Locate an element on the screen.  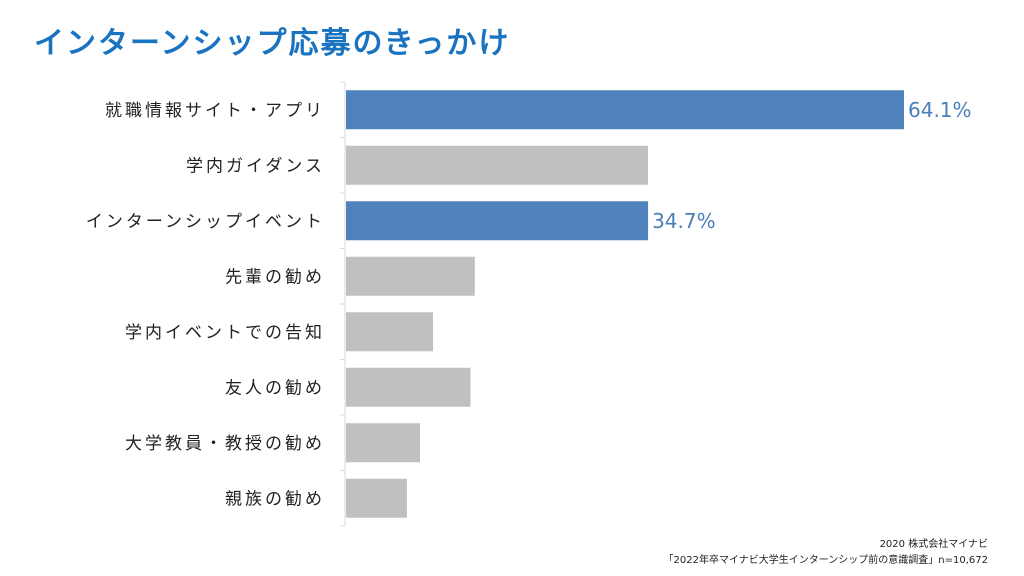
category-label: 学内ガイダンス is located at coordinates (255, 166).